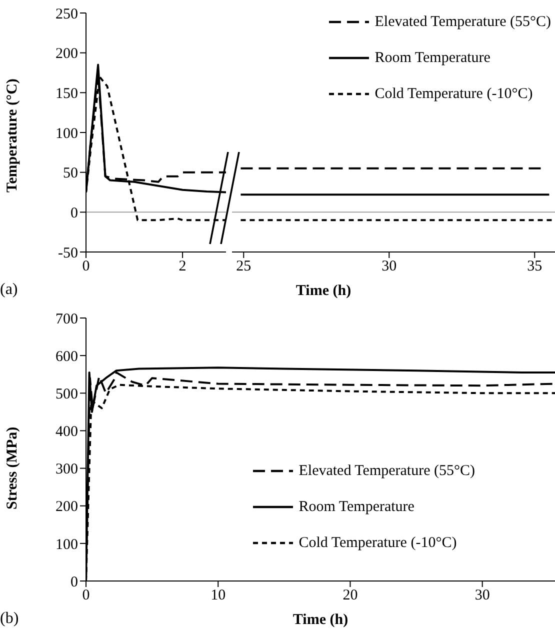 The width and height of the screenshot is (555, 634). What do you see at coordinates (67, 356) in the screenshot?
I see `y-tick-label: 600` at bounding box center [67, 356].